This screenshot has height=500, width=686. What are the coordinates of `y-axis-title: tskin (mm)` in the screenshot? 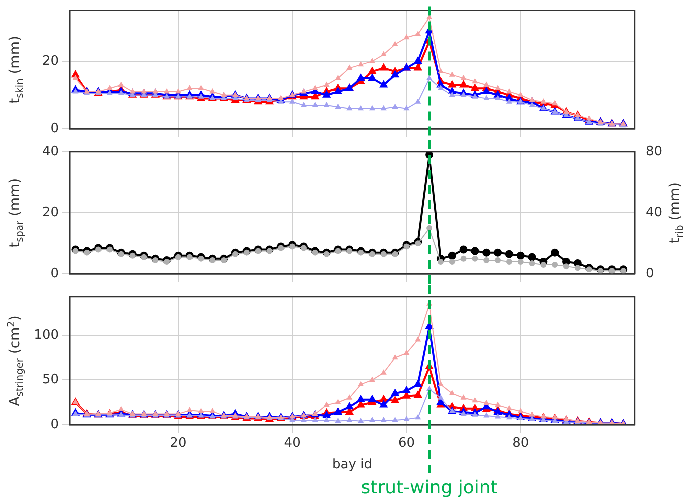 It's located at (17, 70).